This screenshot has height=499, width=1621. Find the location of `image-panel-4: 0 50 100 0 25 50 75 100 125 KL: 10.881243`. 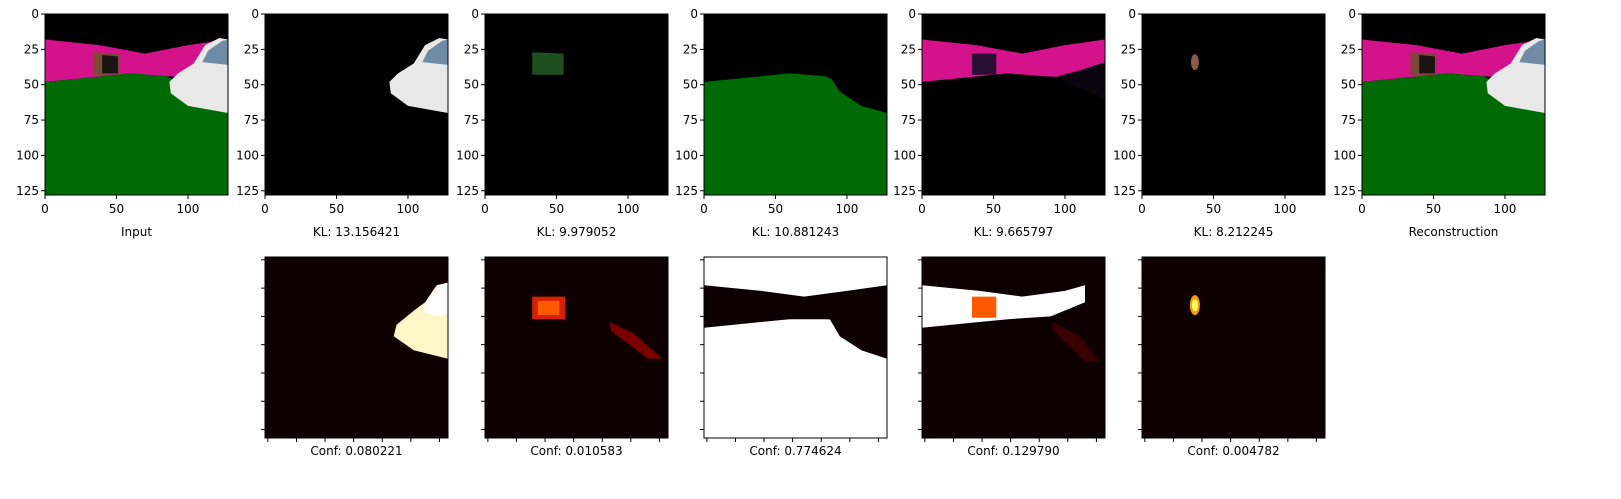

image-panel-4: 0 50 100 0 25 50 75 100 125 KL: 10.881243 is located at coordinates (781, 123).